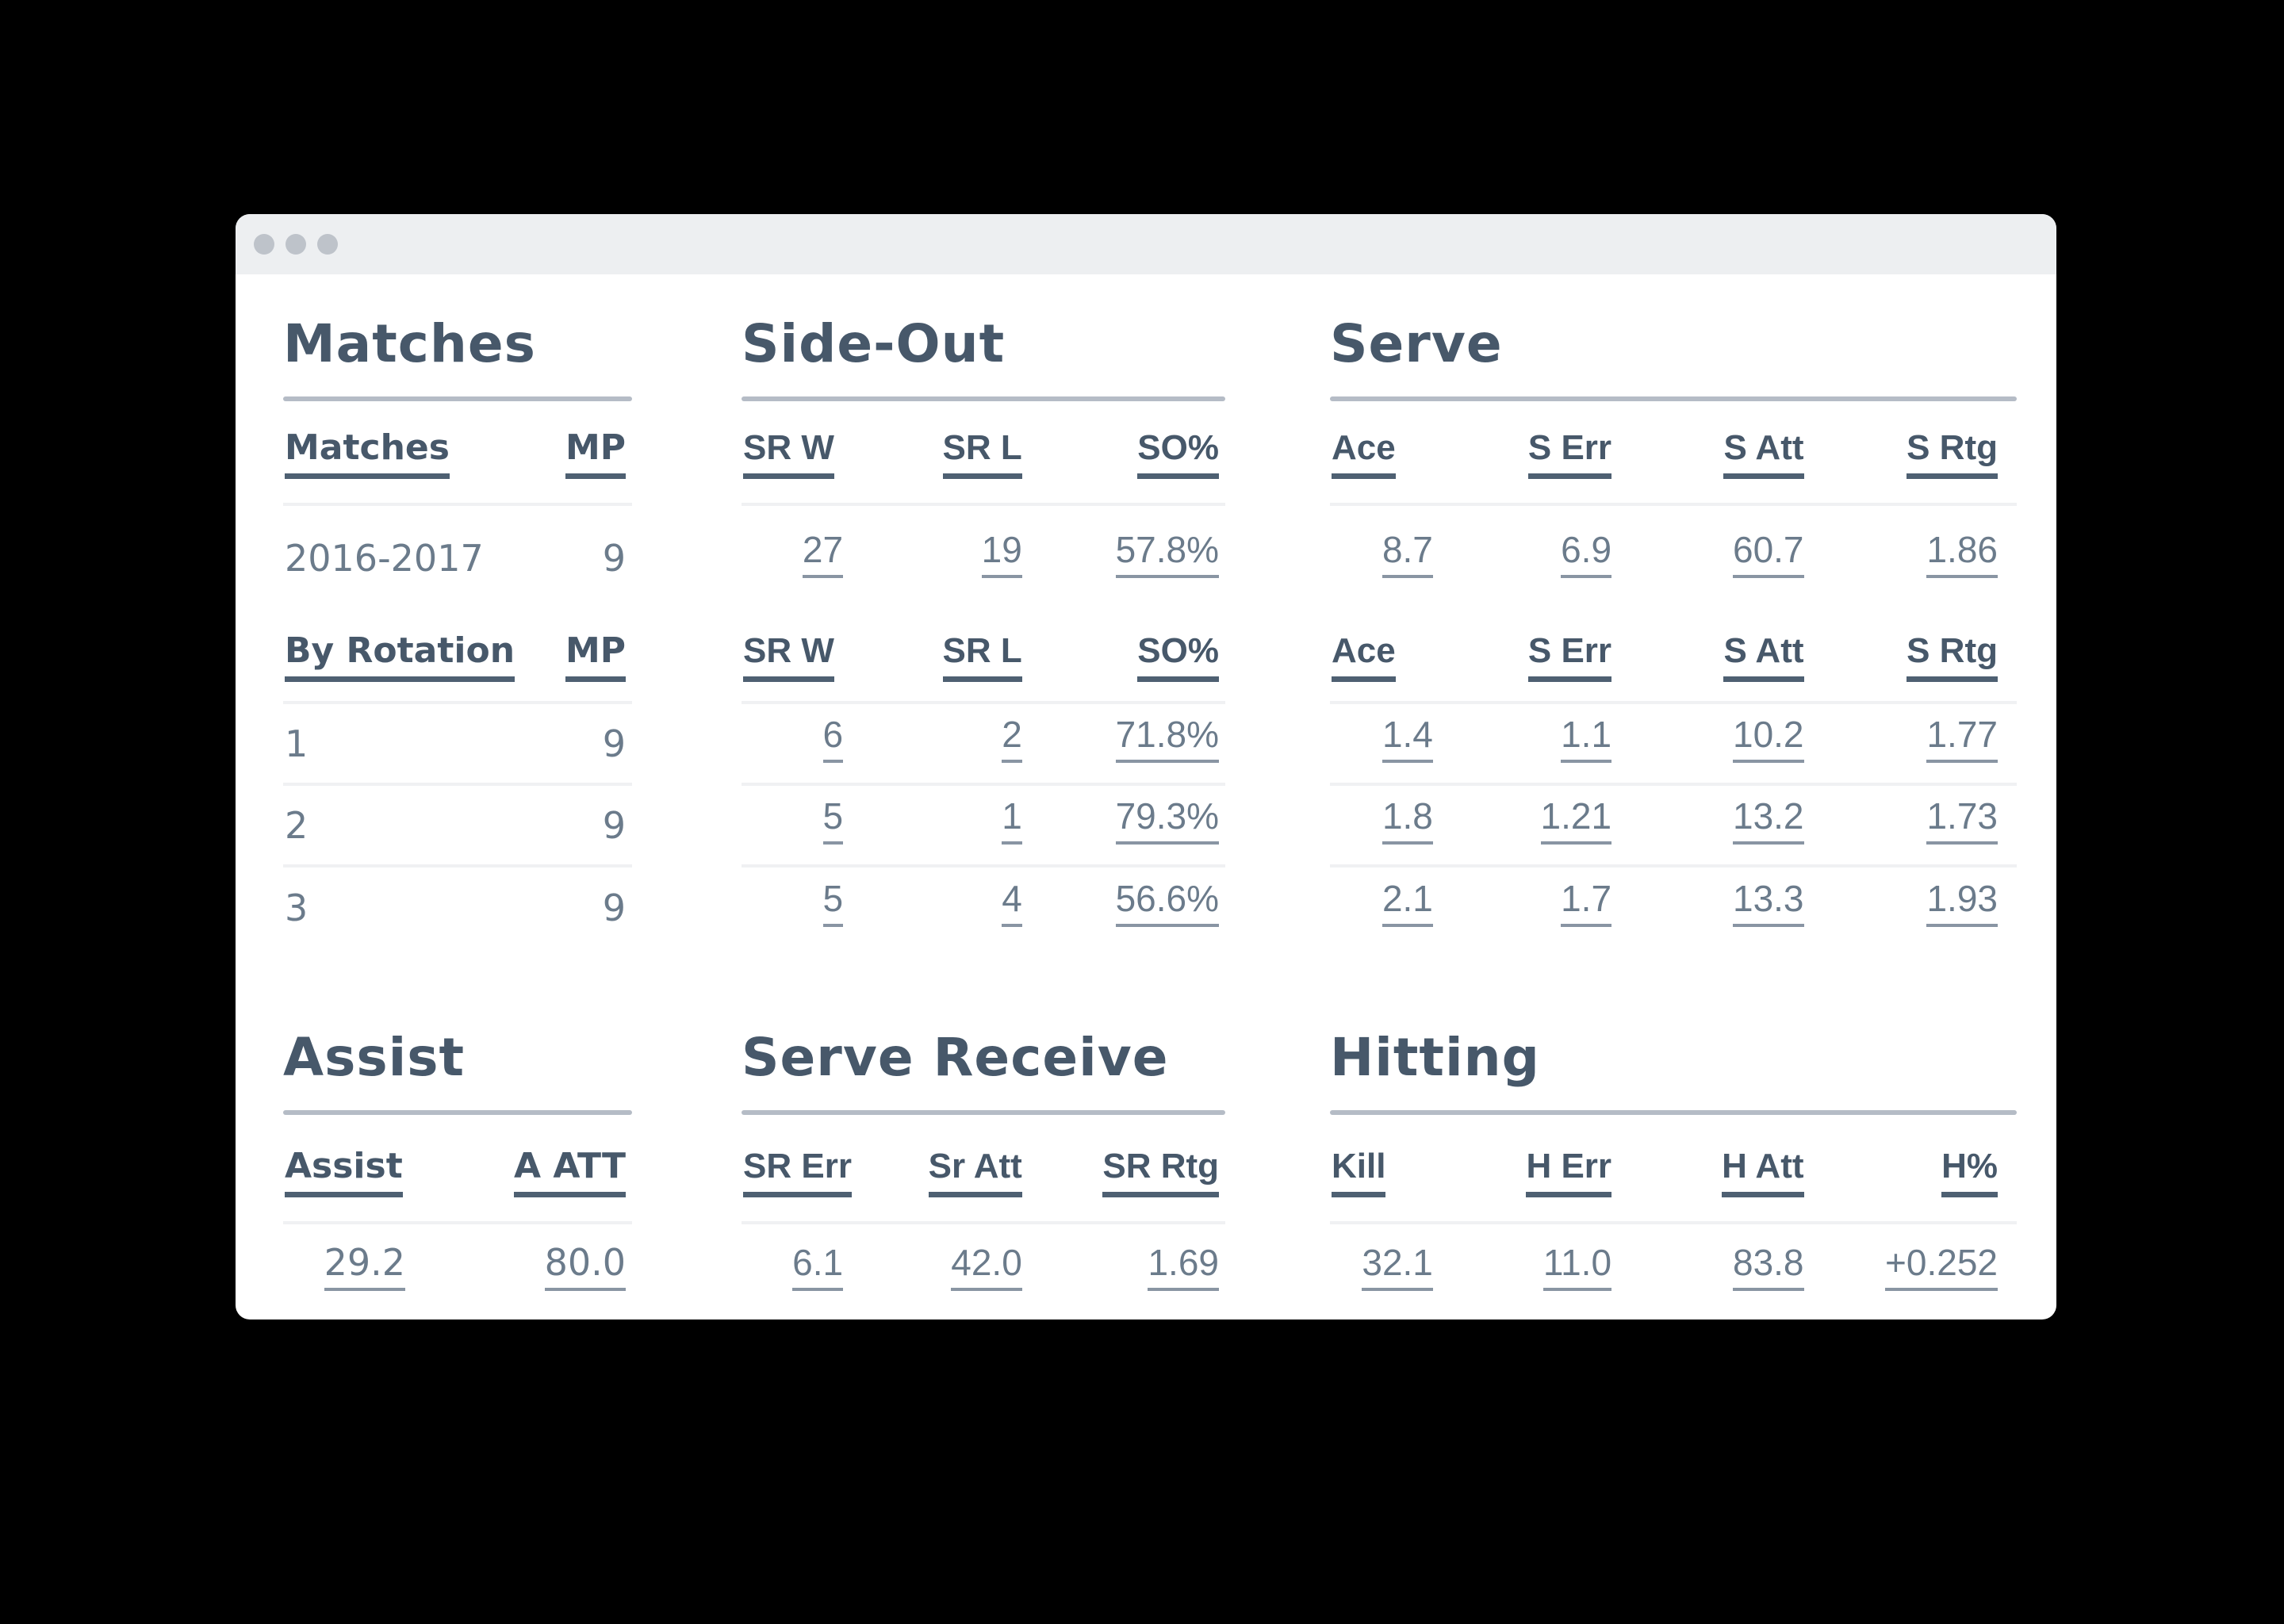 This screenshot has width=2284, height=1624. What do you see at coordinates (344, 1169) in the screenshot?
I see `column-header-assist: Assist` at bounding box center [344, 1169].